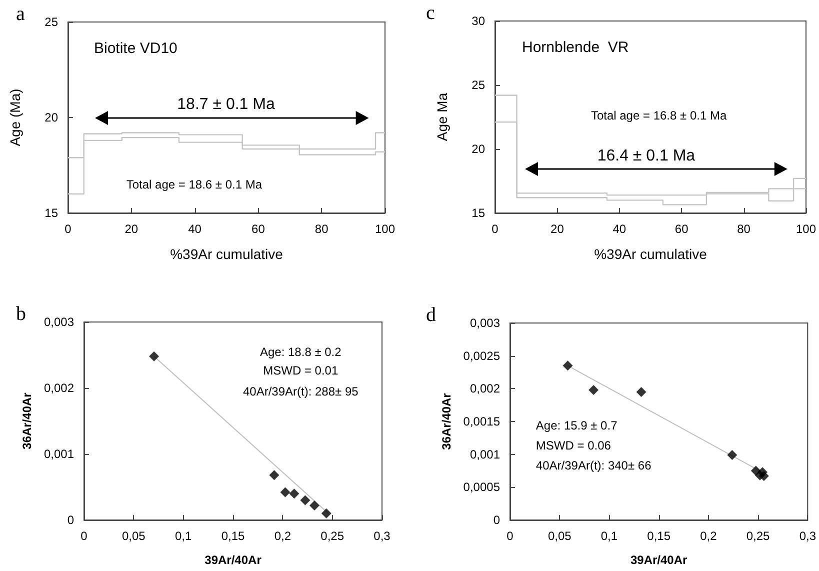 The height and width of the screenshot is (571, 819). What do you see at coordinates (481, 355) in the screenshot?
I see `y-tick-label: 0,0025` at bounding box center [481, 355].